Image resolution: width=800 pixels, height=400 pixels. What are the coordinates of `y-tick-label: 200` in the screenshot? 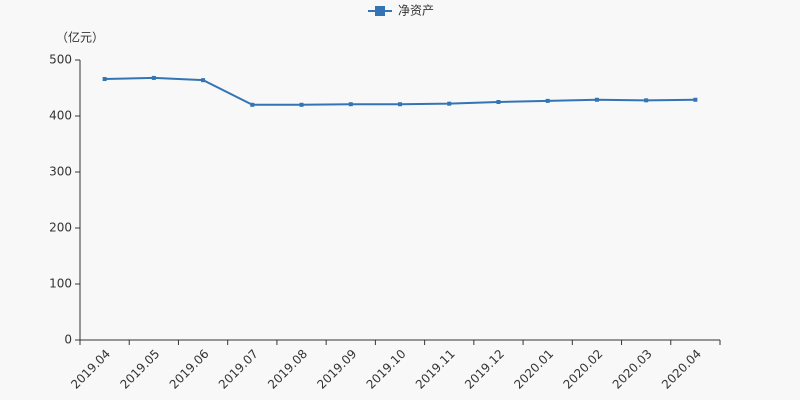 It's located at (60, 228).